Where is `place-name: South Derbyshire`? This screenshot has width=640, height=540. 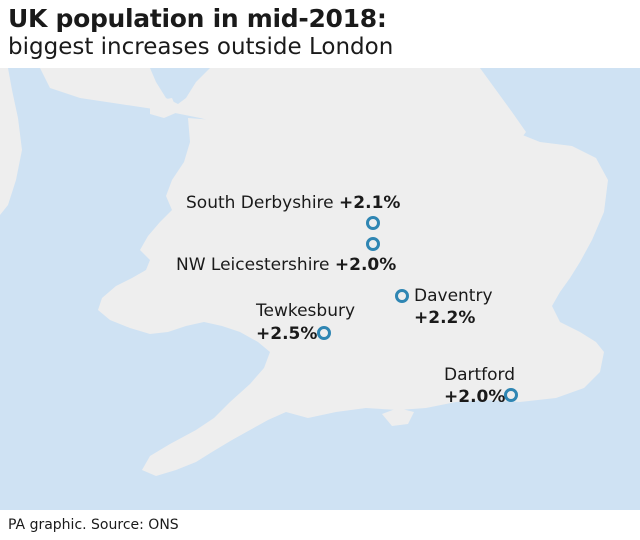
place-name: South Derbyshire is located at coordinates (260, 203).